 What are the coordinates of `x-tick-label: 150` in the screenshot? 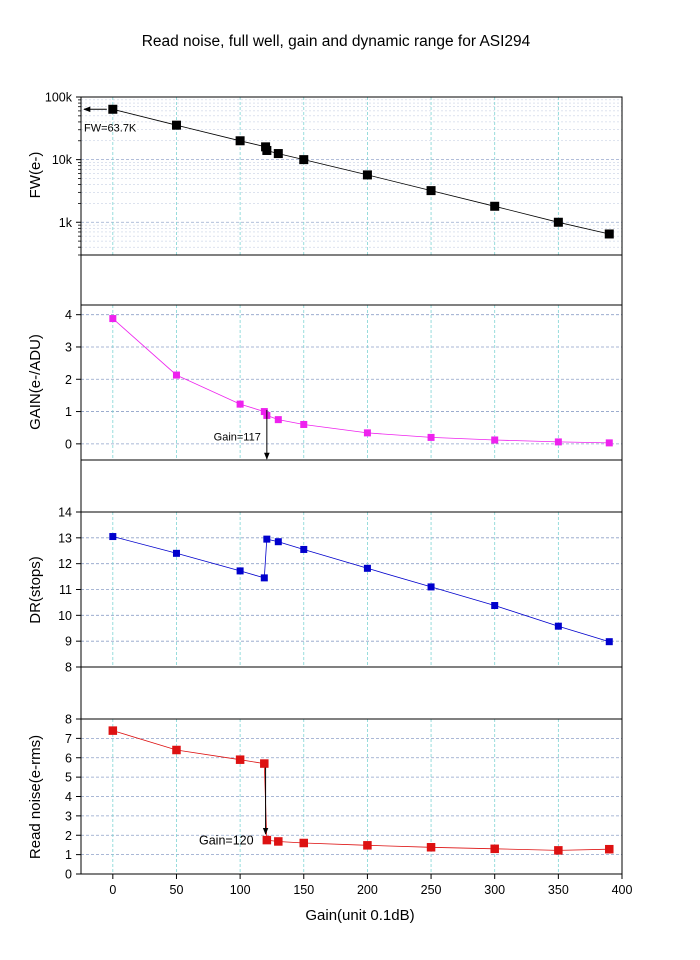 It's located at (303, 890).